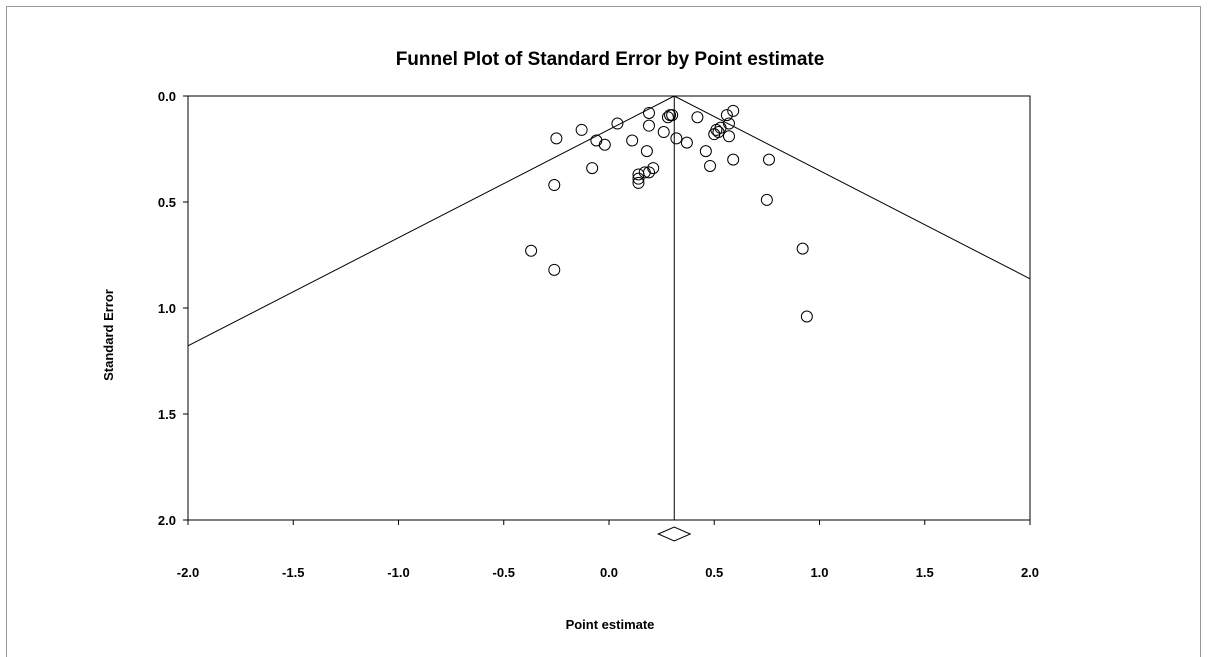 The image size is (1208, 657). What do you see at coordinates (167, 414) in the screenshot?
I see `y-tick-label: 1.5` at bounding box center [167, 414].